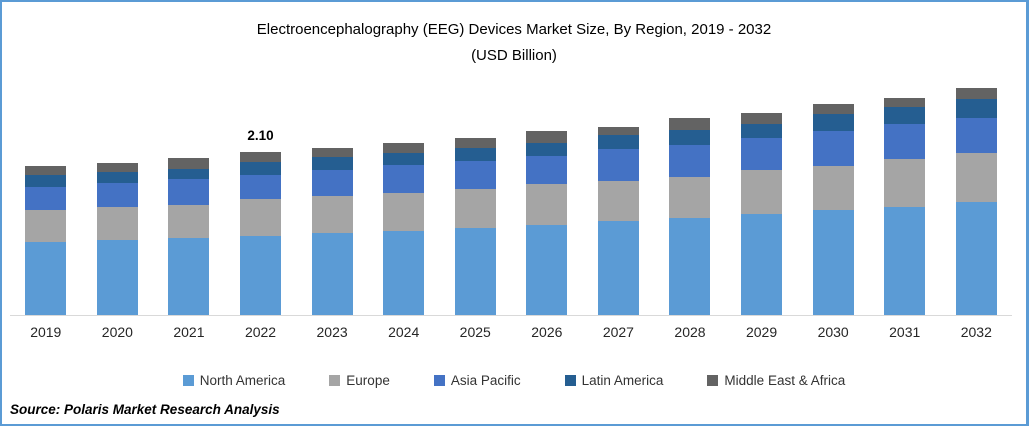 The height and width of the screenshot is (426, 1029). What do you see at coordinates (404, 159) in the screenshot?
I see `bar-segment-latin-america-2024` at bounding box center [404, 159].